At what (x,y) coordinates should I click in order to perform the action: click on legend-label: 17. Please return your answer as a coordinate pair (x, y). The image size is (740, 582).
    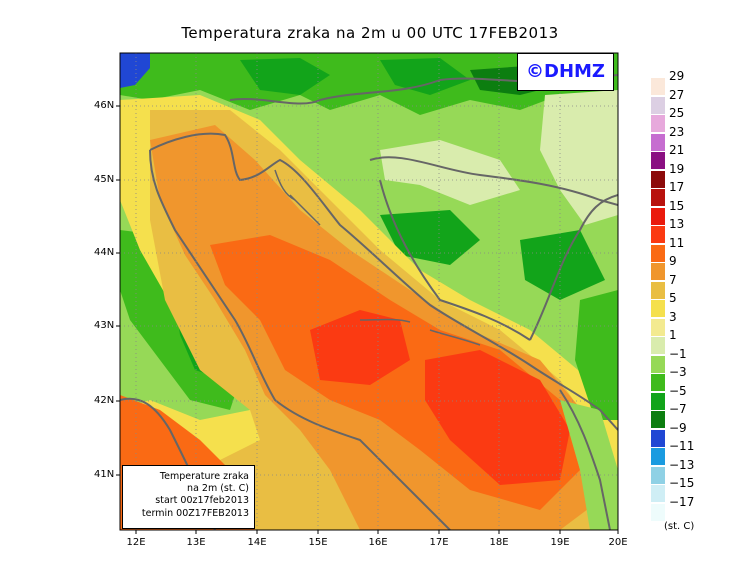
    Looking at the image, I should click on (677, 187).